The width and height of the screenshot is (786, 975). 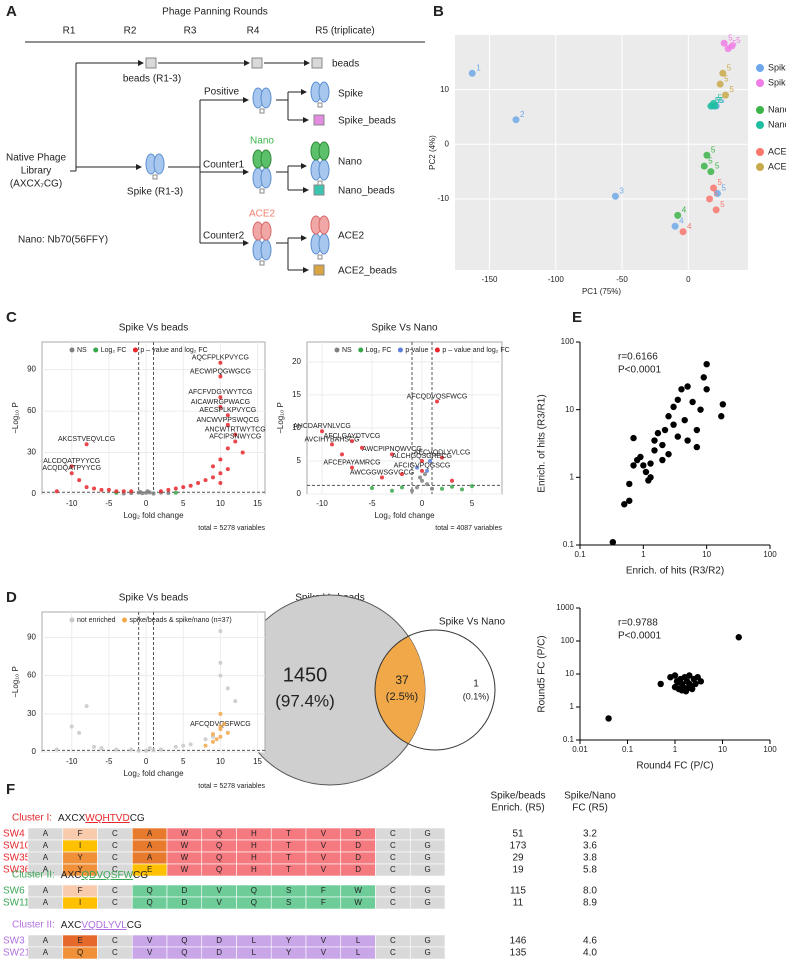 What do you see at coordinates (184, 171) in the screenshot?
I see `connector` at bounding box center [184, 171].